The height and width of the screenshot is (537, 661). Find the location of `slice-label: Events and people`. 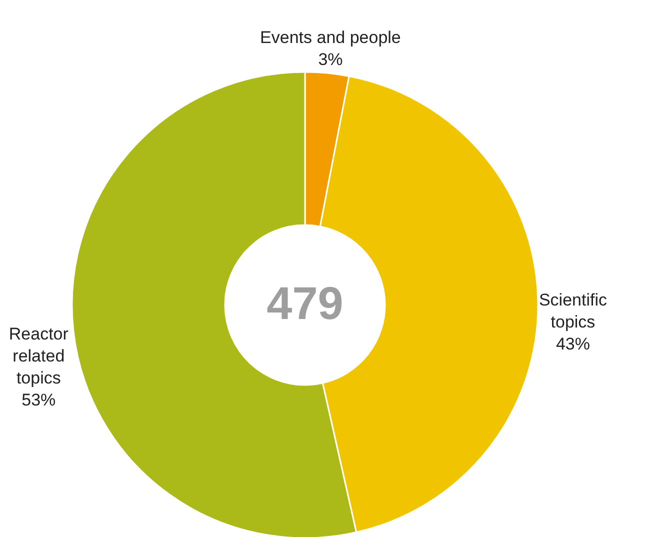

slice-label: Events and people is located at coordinates (330, 38).